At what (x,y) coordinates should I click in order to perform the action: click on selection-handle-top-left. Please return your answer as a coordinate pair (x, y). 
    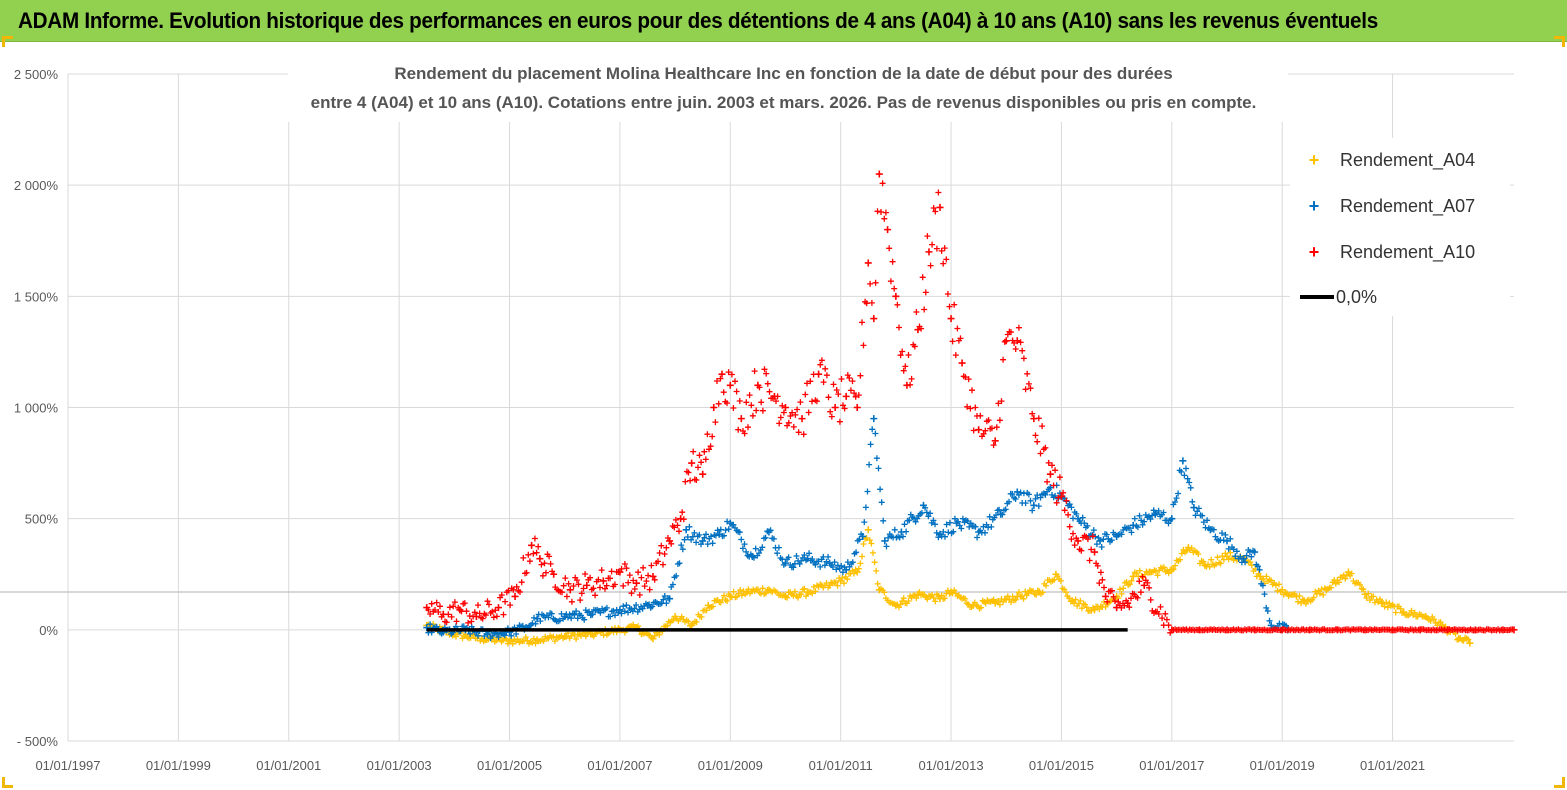
    Looking at the image, I should click on (7, 41).